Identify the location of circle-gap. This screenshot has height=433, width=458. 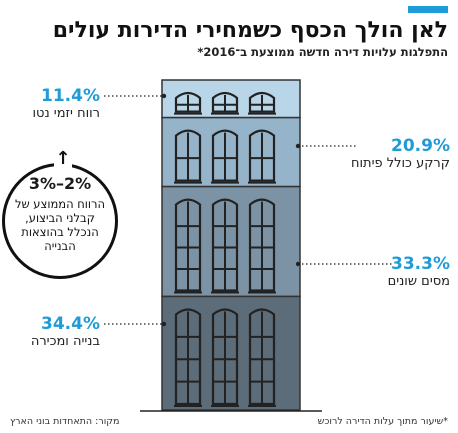
(63, 165).